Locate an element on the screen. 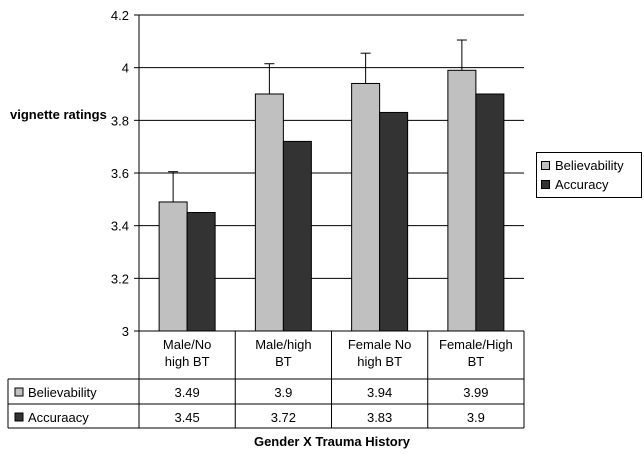 Image resolution: width=644 pixels, height=454 pixels. y-tick-label: 4.2 is located at coordinates (120, 15).